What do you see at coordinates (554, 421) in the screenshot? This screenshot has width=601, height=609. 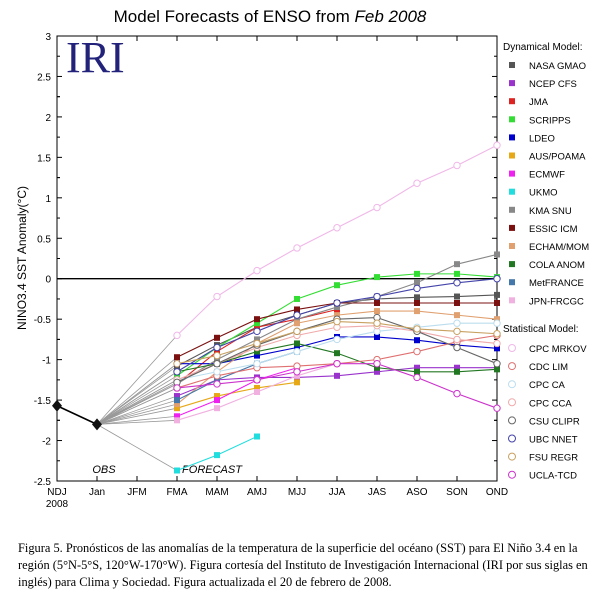 I see `legend-label: CSU CLIPR` at bounding box center [554, 421].